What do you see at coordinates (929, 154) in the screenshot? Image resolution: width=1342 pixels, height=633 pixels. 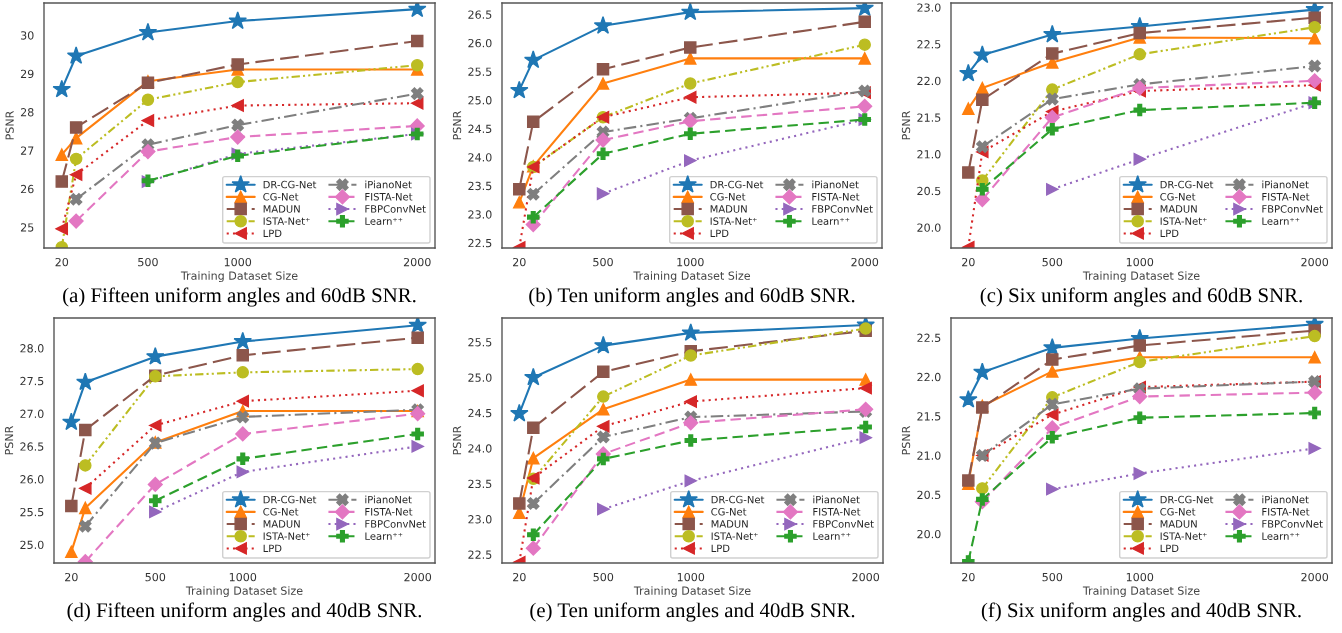 I see `y-tick-label: 21.0` at bounding box center [929, 154].